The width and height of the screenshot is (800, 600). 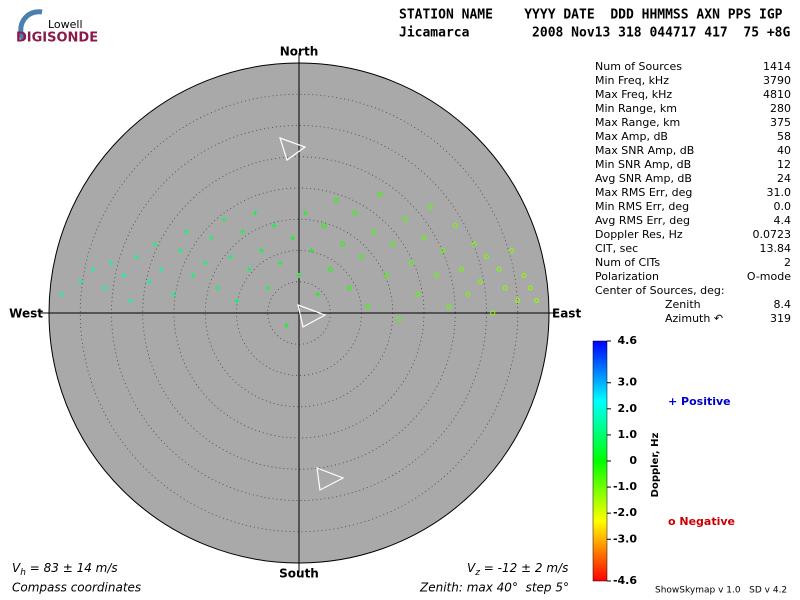 What do you see at coordinates (628, 408) in the screenshot?
I see `colorbar-tick-label: 2.0` at bounding box center [628, 408].